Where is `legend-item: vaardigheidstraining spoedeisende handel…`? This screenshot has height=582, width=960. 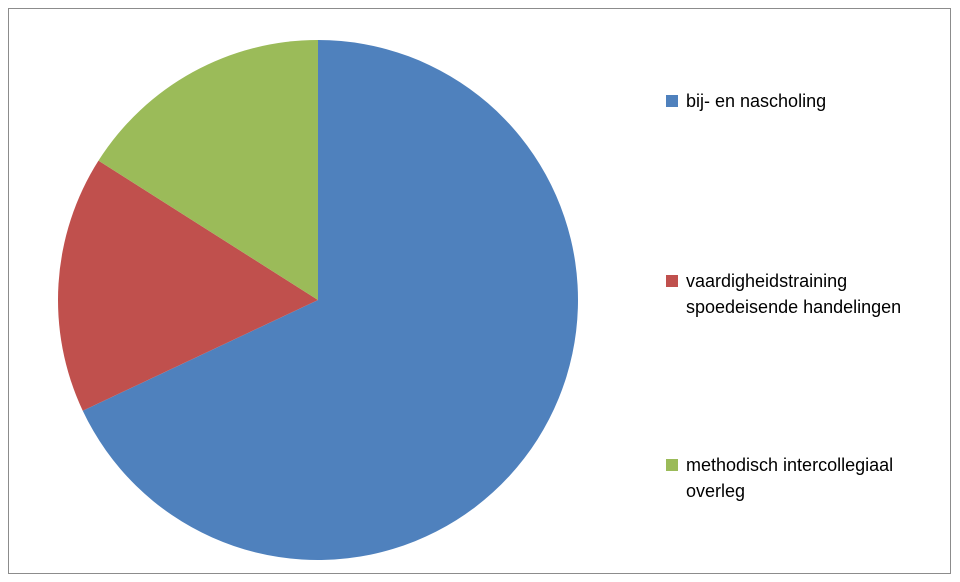
legend-item: vaardigheidstraining spoedeisende handel… is located at coordinates (796, 294).